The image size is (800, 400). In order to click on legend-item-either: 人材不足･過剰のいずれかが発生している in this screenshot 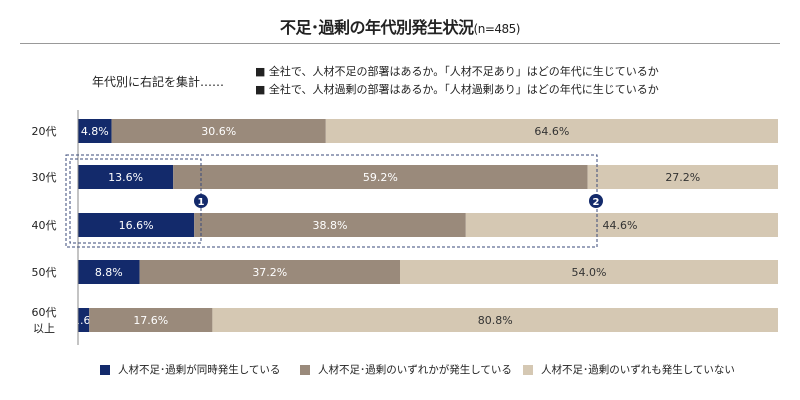, I will do `click(406, 369)`.